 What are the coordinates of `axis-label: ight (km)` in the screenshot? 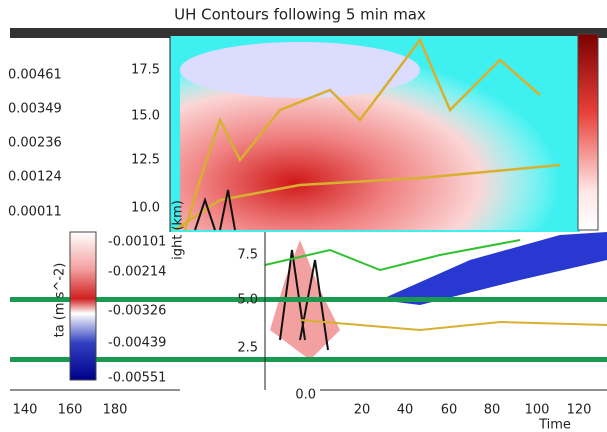 It's located at (178, 230).